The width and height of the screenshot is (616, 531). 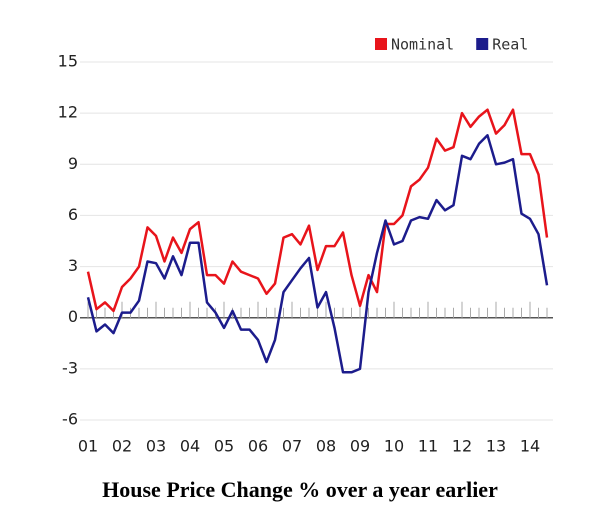 I want to click on x-tick-label: 12, so click(x=462, y=446).